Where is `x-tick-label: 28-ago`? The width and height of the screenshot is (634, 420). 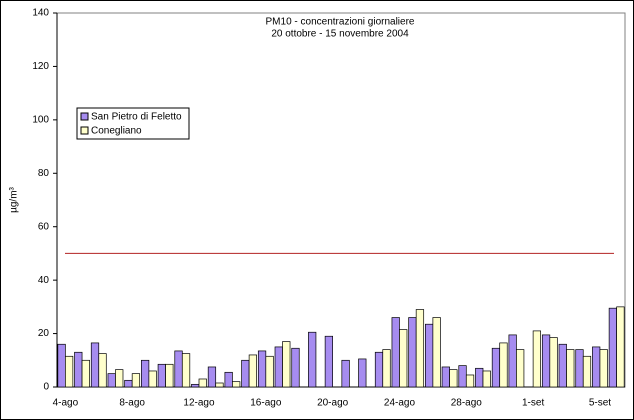
x-tick-label: 28-ago is located at coordinates (467, 403).